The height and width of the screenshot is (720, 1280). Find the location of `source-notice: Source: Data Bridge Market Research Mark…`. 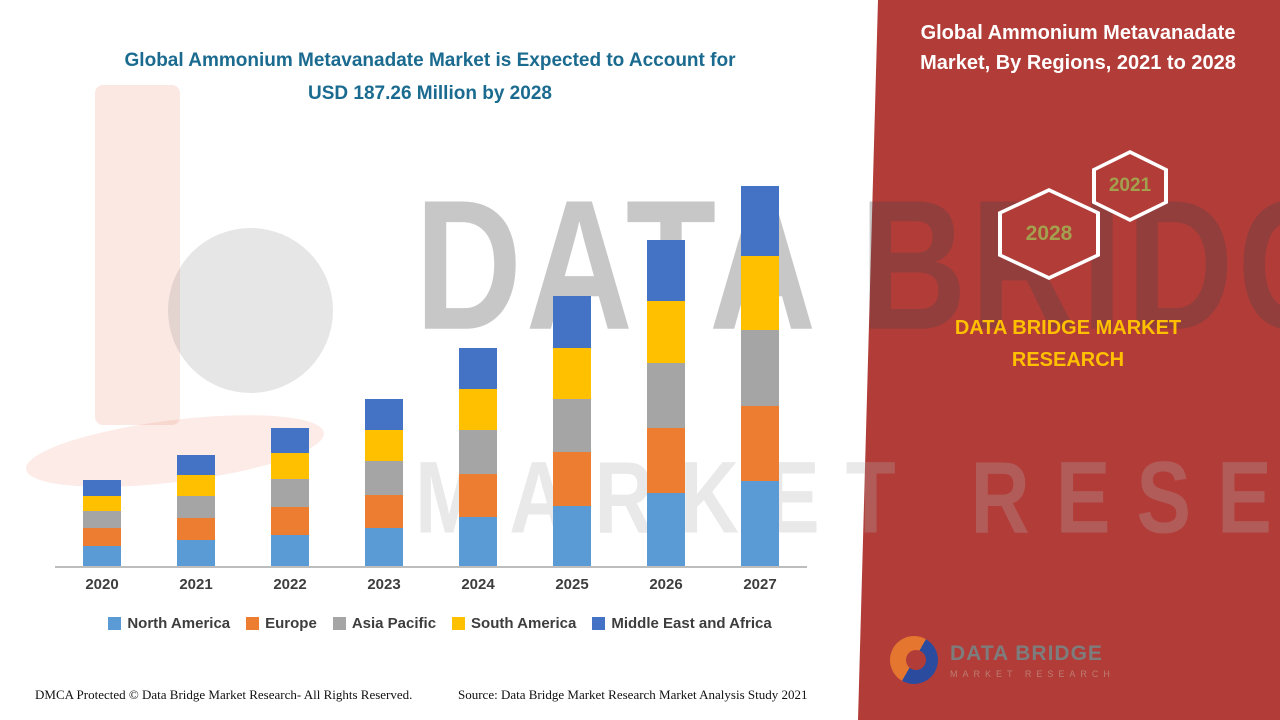

source-notice: Source: Data Bridge Market Research Mark… is located at coordinates (633, 694).